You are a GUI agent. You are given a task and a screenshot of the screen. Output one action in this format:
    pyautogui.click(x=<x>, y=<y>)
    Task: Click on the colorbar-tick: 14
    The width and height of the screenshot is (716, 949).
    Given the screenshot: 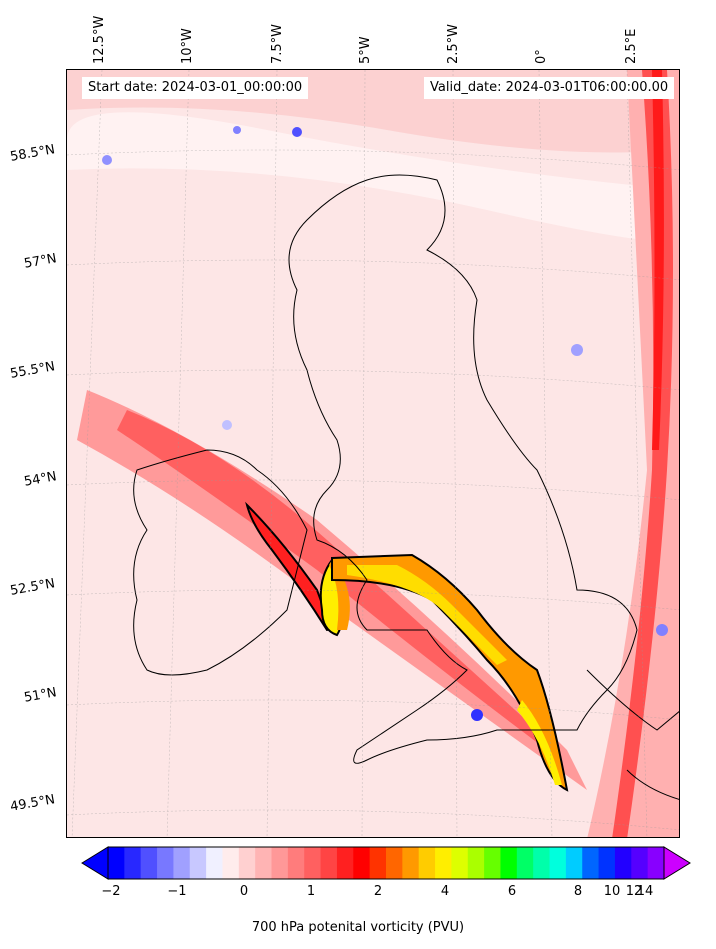 What is the action you would take?
    pyautogui.click(x=645, y=891)
    